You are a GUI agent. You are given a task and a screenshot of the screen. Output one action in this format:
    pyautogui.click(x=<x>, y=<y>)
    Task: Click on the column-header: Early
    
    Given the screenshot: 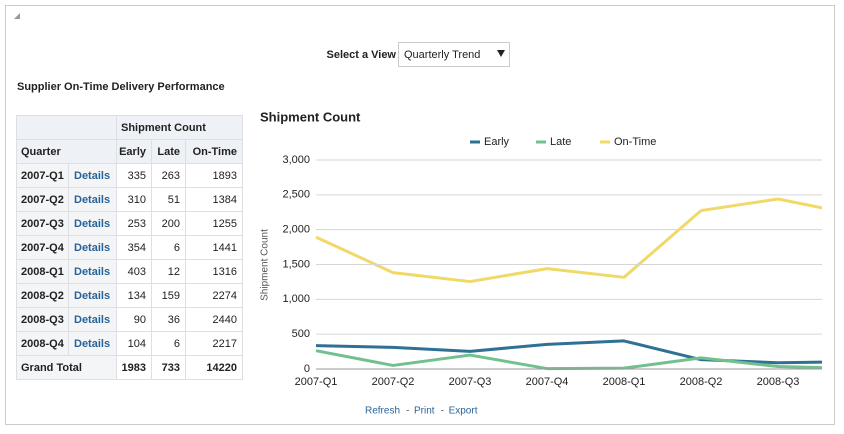 What is the action you would take?
    pyautogui.click(x=133, y=152)
    